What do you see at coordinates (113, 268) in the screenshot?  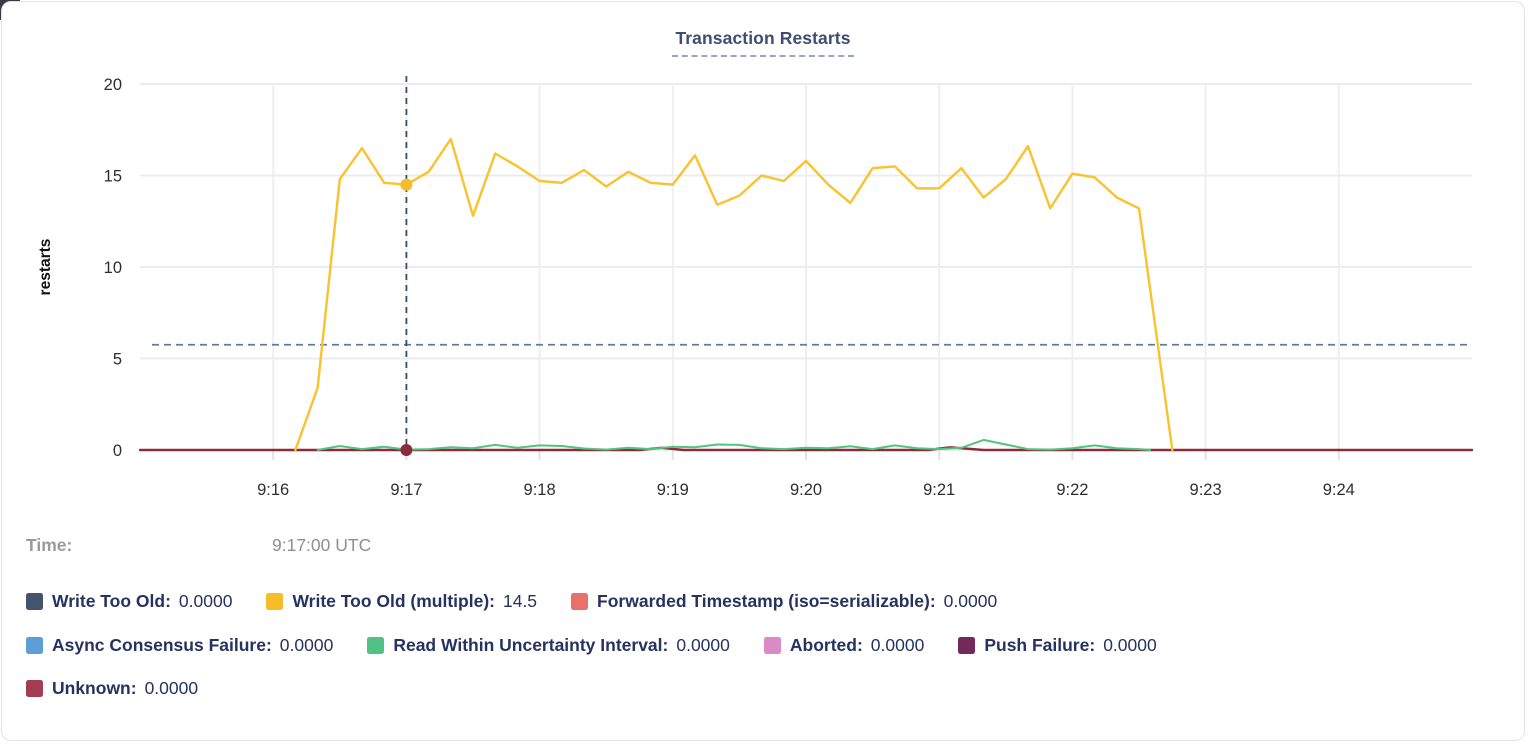 I see `y-tick-label: 10` at bounding box center [113, 268].